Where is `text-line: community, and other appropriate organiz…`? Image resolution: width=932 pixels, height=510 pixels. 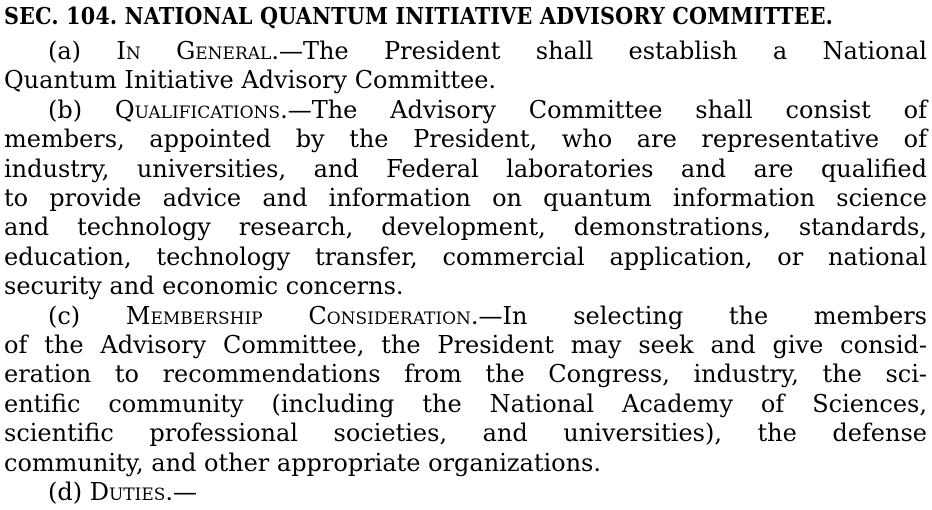 text-line: community, and other appropriate organiz… is located at coordinates (302, 462).